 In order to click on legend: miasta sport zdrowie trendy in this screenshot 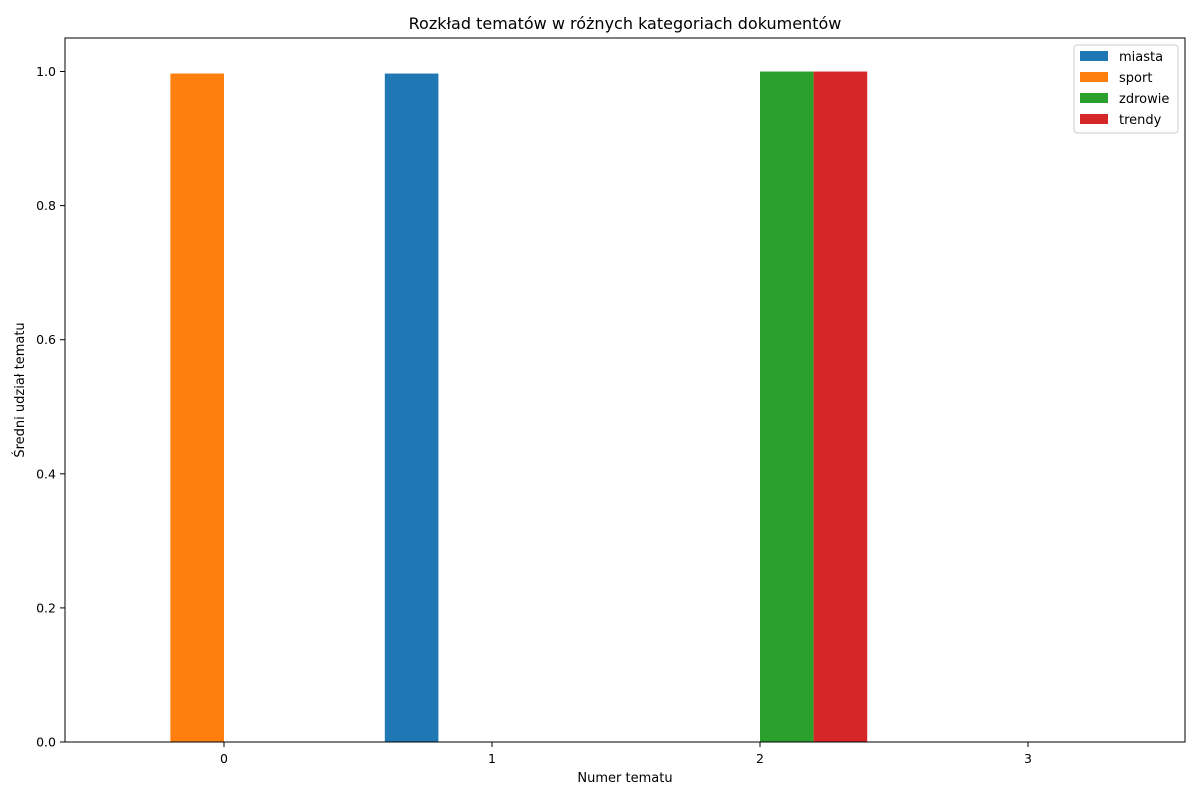, I will do `click(1126, 89)`.